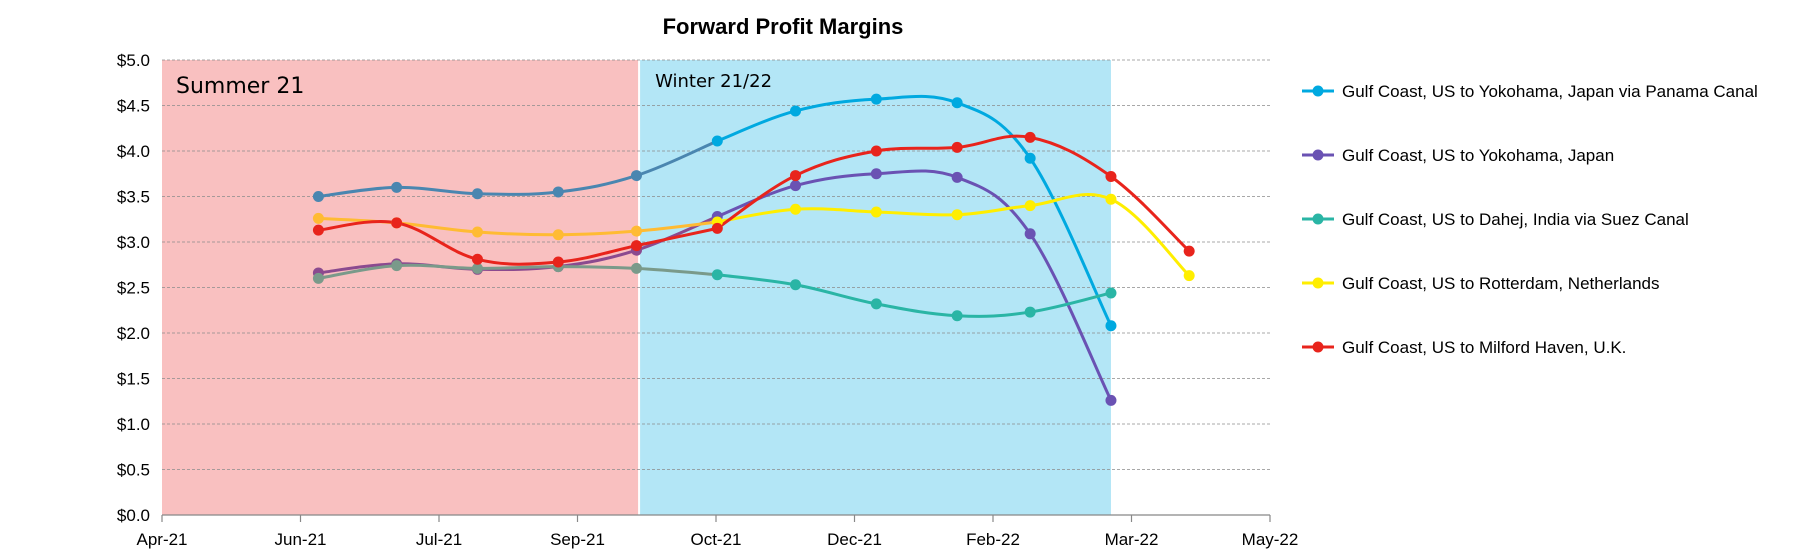  Describe the element at coordinates (1132, 539) in the screenshot. I see `x-tick-label: Mar-22` at that location.